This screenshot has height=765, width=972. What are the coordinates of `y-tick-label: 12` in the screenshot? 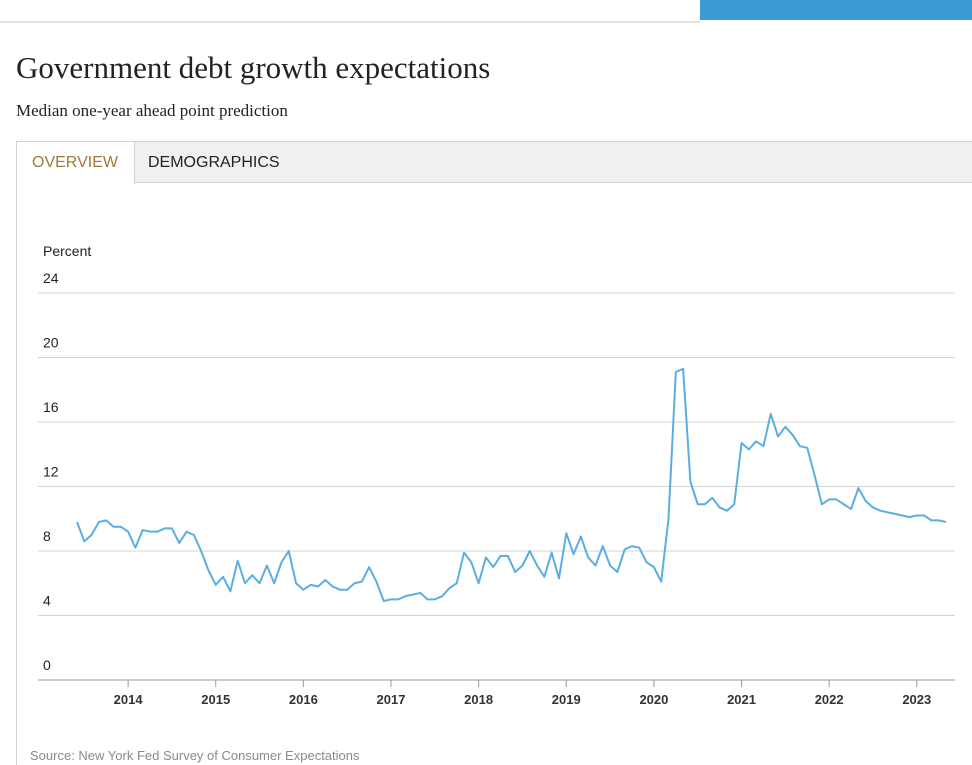 It's located at (51, 472).